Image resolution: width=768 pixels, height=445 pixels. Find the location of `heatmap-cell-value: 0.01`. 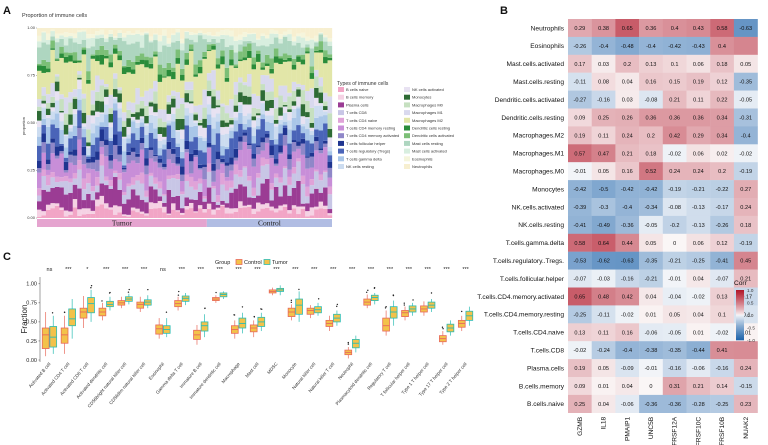

heatmap-cell-value: 0.01 is located at coordinates (651, 315).